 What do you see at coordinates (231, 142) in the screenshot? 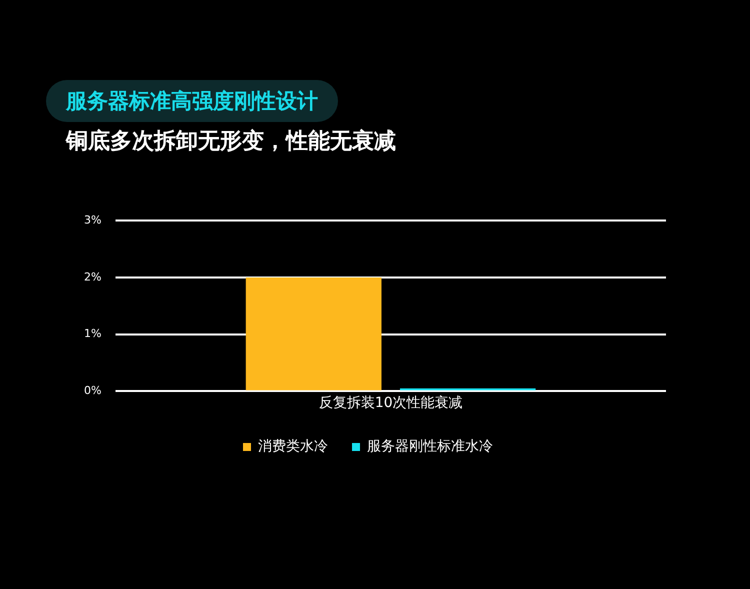
I see `chart-subtitle: 铜底多次拆卸无形变，性能无衰减` at bounding box center [231, 142].